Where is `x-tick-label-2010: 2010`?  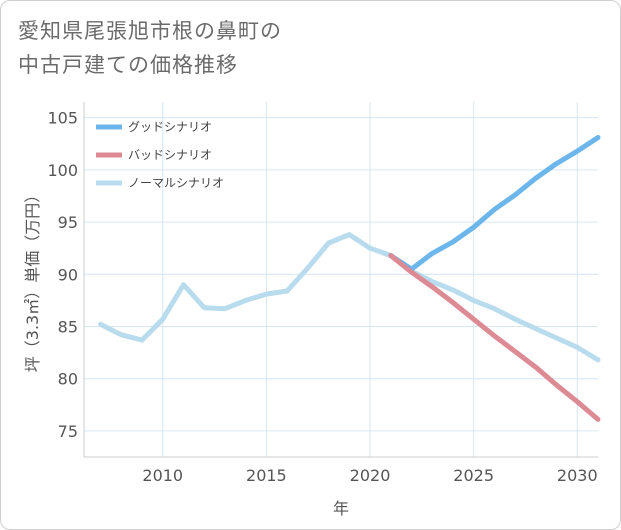 x-tick-label-2010: 2010 is located at coordinates (162, 475).